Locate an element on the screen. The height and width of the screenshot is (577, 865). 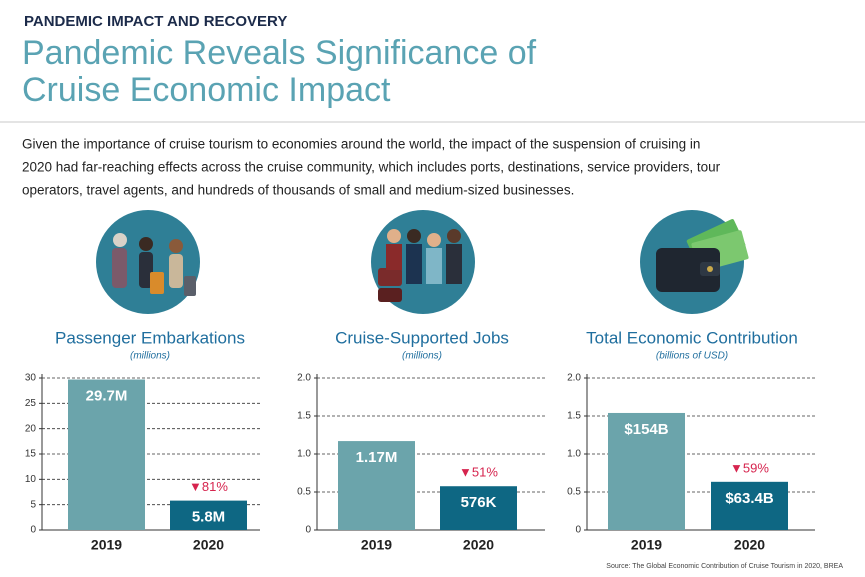
change-annotation: ▼51% is located at coordinates (478, 472).